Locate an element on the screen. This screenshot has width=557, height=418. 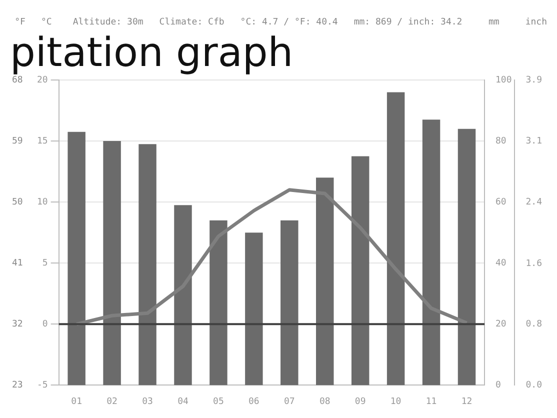
y-tick-label: 0 is located at coordinates (45, 325).